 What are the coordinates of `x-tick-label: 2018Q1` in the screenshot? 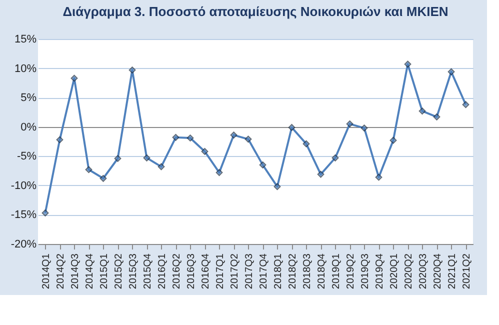 It's located at (278, 271).